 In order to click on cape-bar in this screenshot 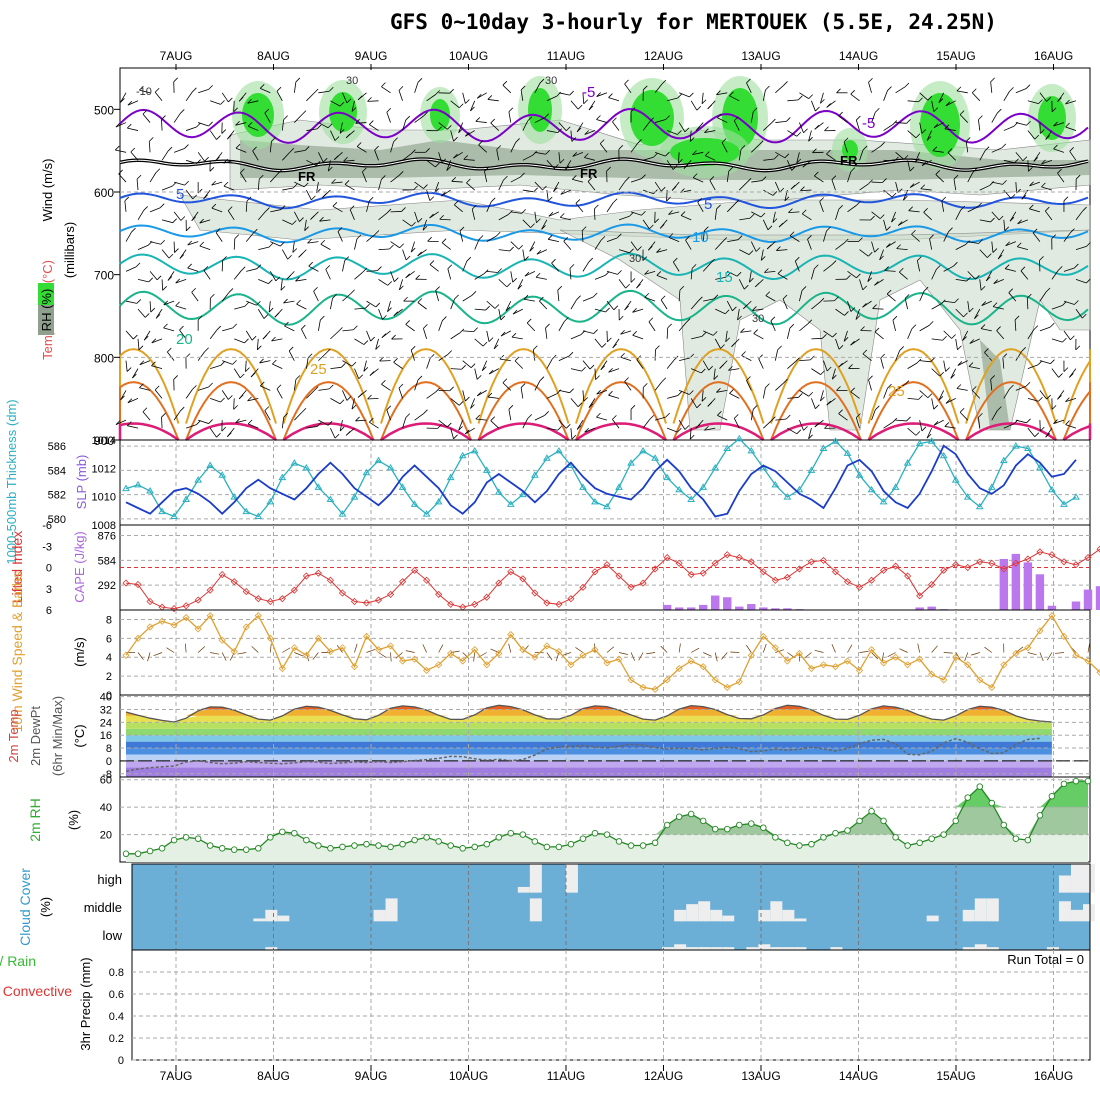, I will do `click(1052, 607)`.